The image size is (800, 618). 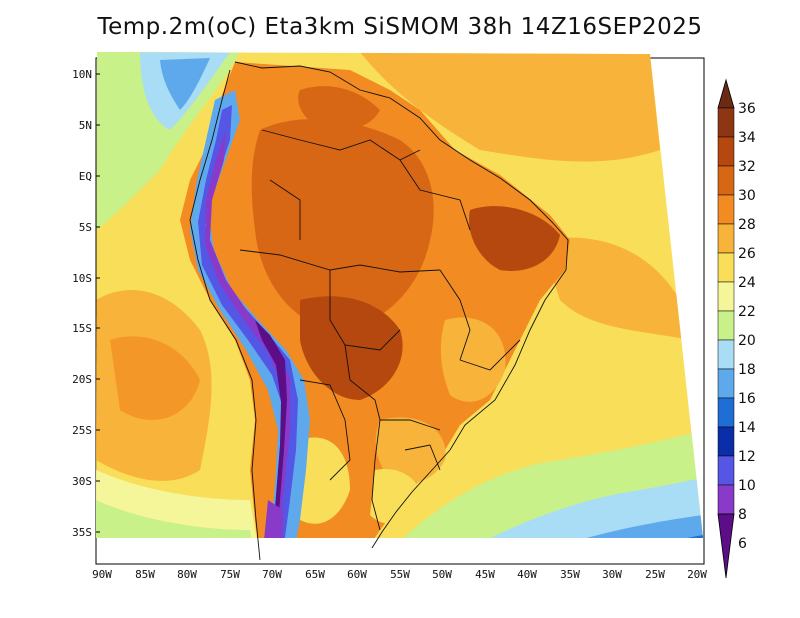 What do you see at coordinates (325, 480) in the screenshot?
I see `argentina-mild-area` at bounding box center [325, 480].